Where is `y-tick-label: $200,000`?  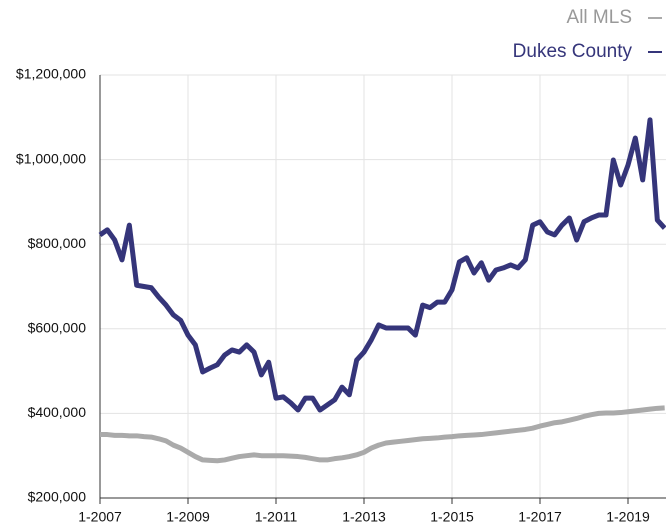
y-tick-label: $200,000 is located at coordinates (57, 497).